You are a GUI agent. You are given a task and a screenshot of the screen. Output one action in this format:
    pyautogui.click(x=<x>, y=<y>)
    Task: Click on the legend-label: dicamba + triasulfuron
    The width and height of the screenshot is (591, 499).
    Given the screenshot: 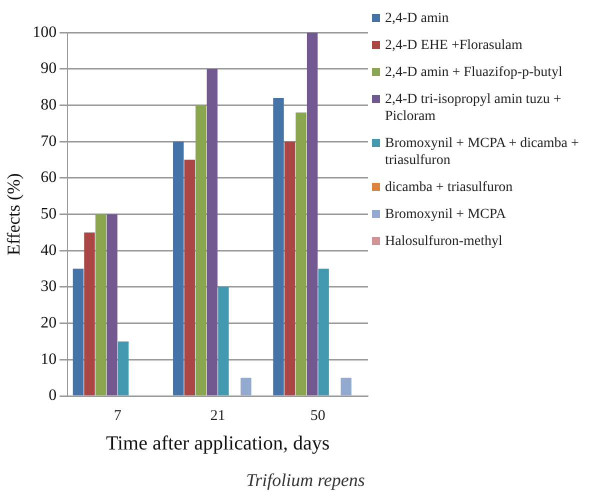 What is the action you would take?
    pyautogui.click(x=449, y=187)
    